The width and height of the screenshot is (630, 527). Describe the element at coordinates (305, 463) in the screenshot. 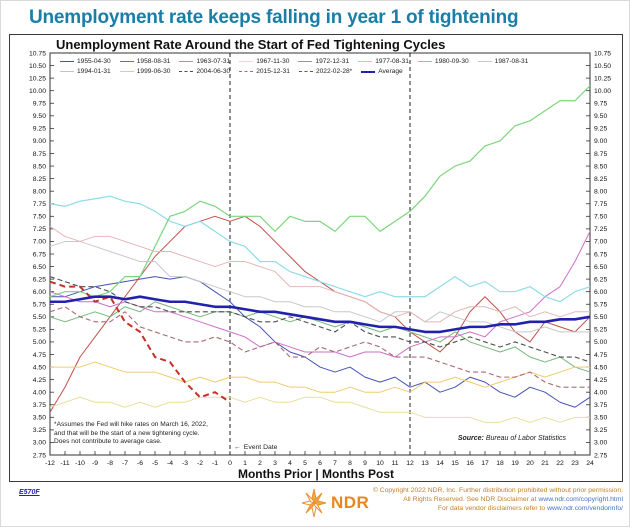

I see `x-tick-label: 5` at that location.